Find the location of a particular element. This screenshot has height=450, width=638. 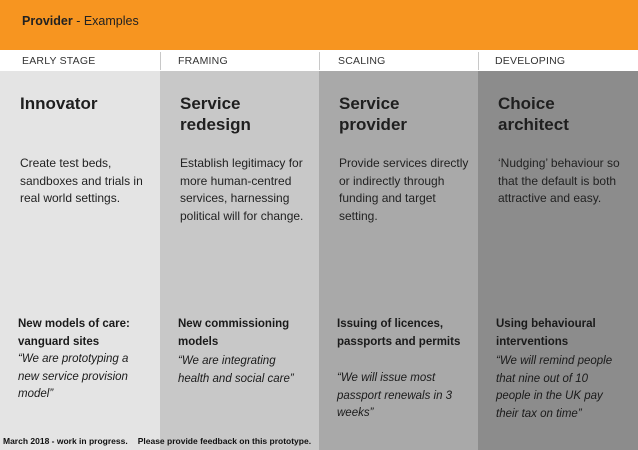

page-title: Provider - Examples is located at coordinates (80, 21).